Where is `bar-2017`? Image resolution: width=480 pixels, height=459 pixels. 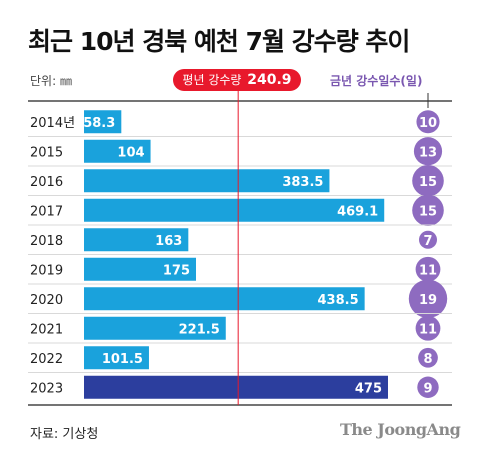 bar-2017 is located at coordinates (234, 210).